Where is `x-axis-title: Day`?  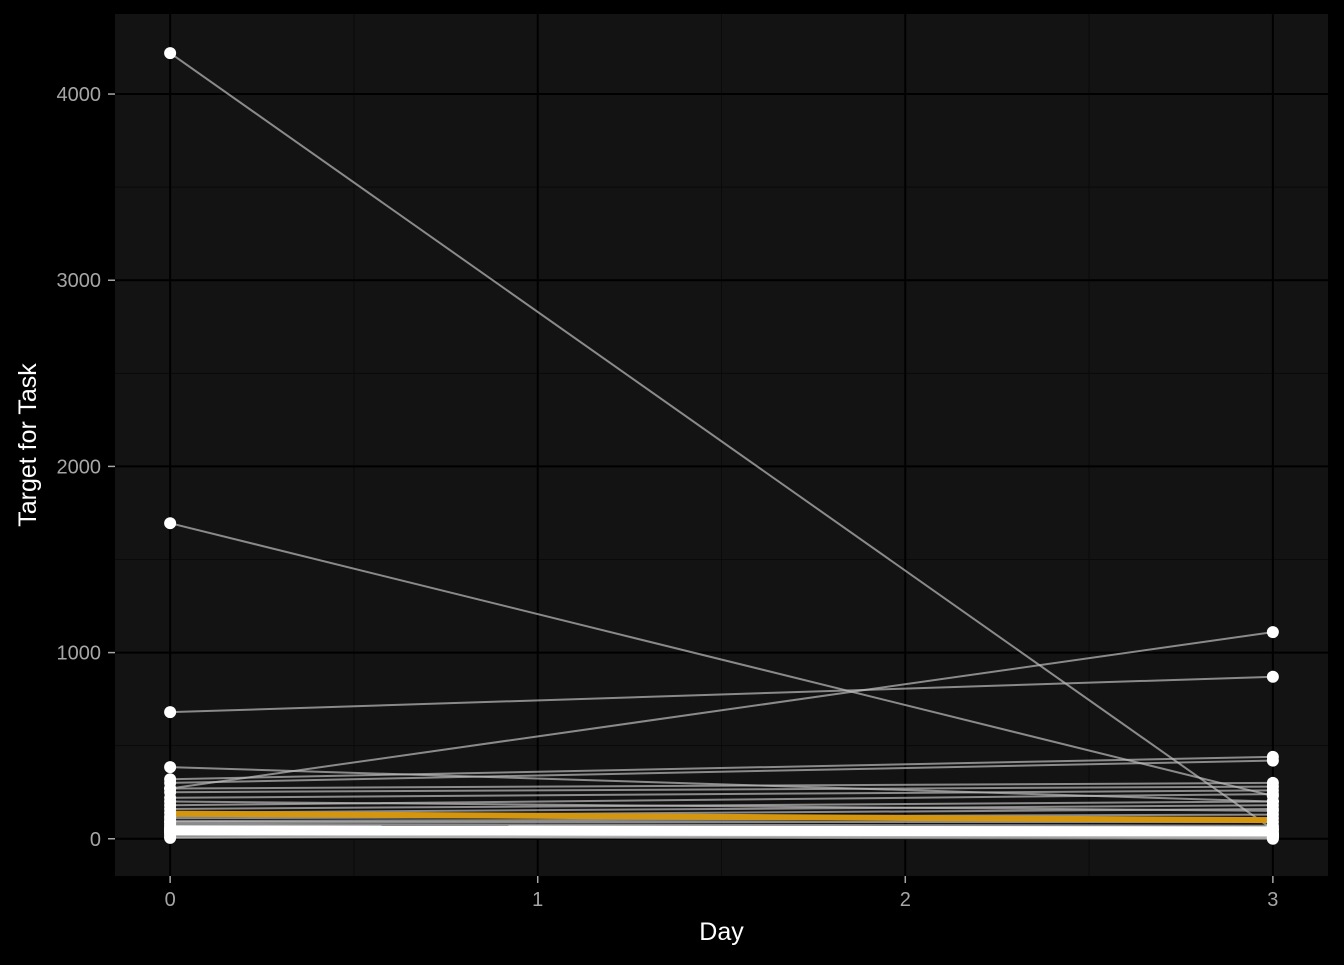
x-axis-title: Day is located at coordinates (721, 932).